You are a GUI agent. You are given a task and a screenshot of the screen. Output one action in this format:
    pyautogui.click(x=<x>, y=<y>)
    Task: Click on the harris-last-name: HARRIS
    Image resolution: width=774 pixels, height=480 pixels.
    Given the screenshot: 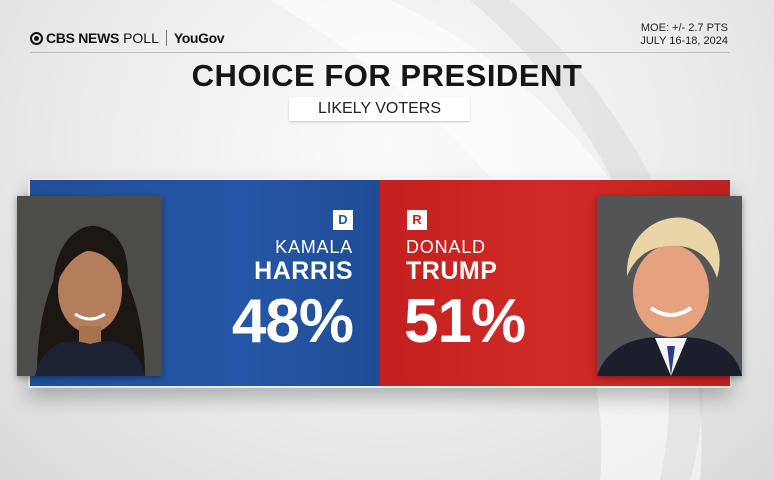 What is the action you would take?
    pyautogui.click(x=303, y=271)
    